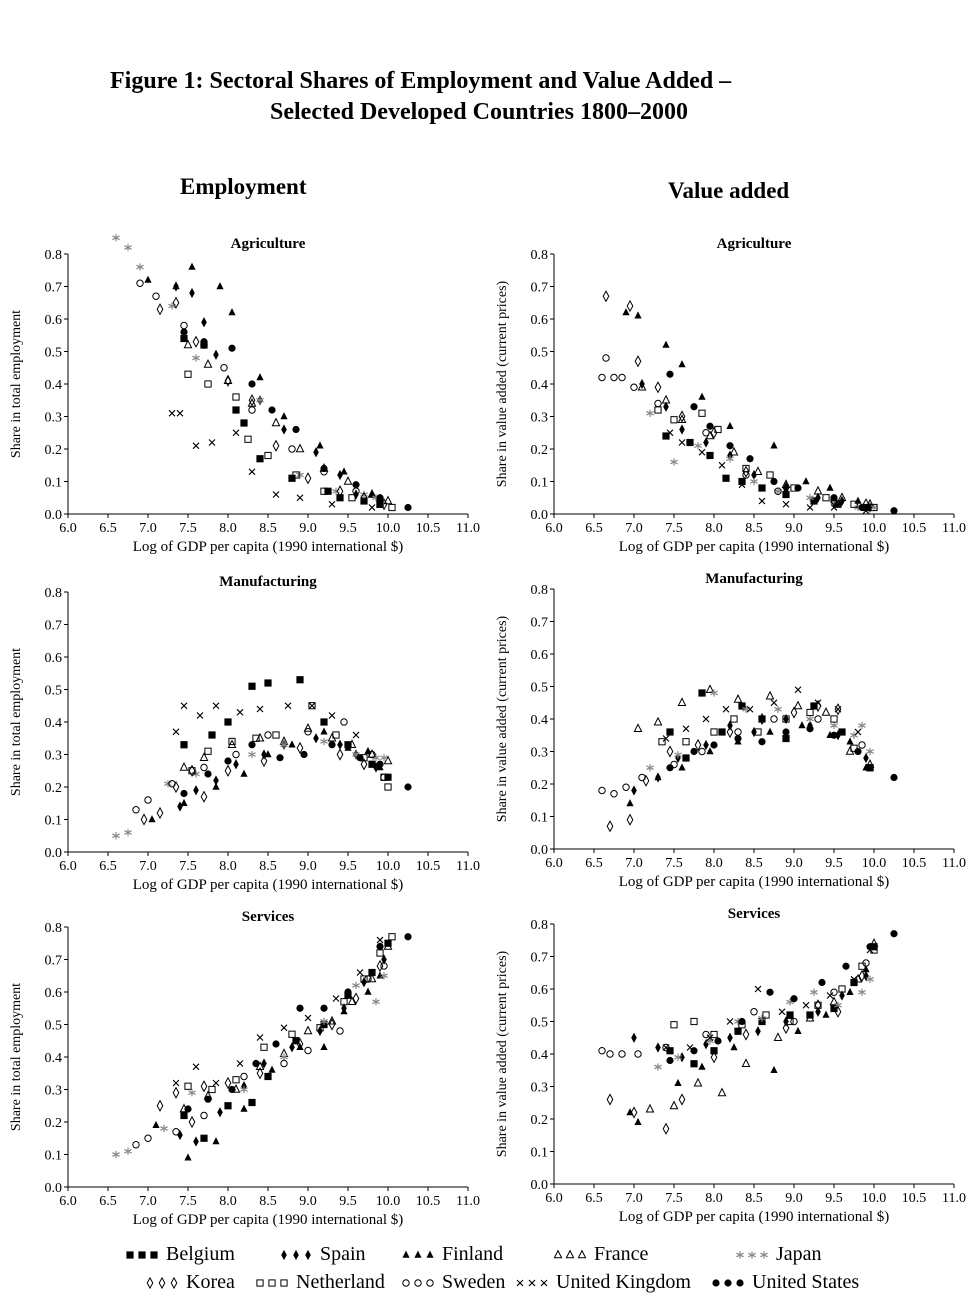  I want to click on y-tick-label: 0.6, so click(540, 320).